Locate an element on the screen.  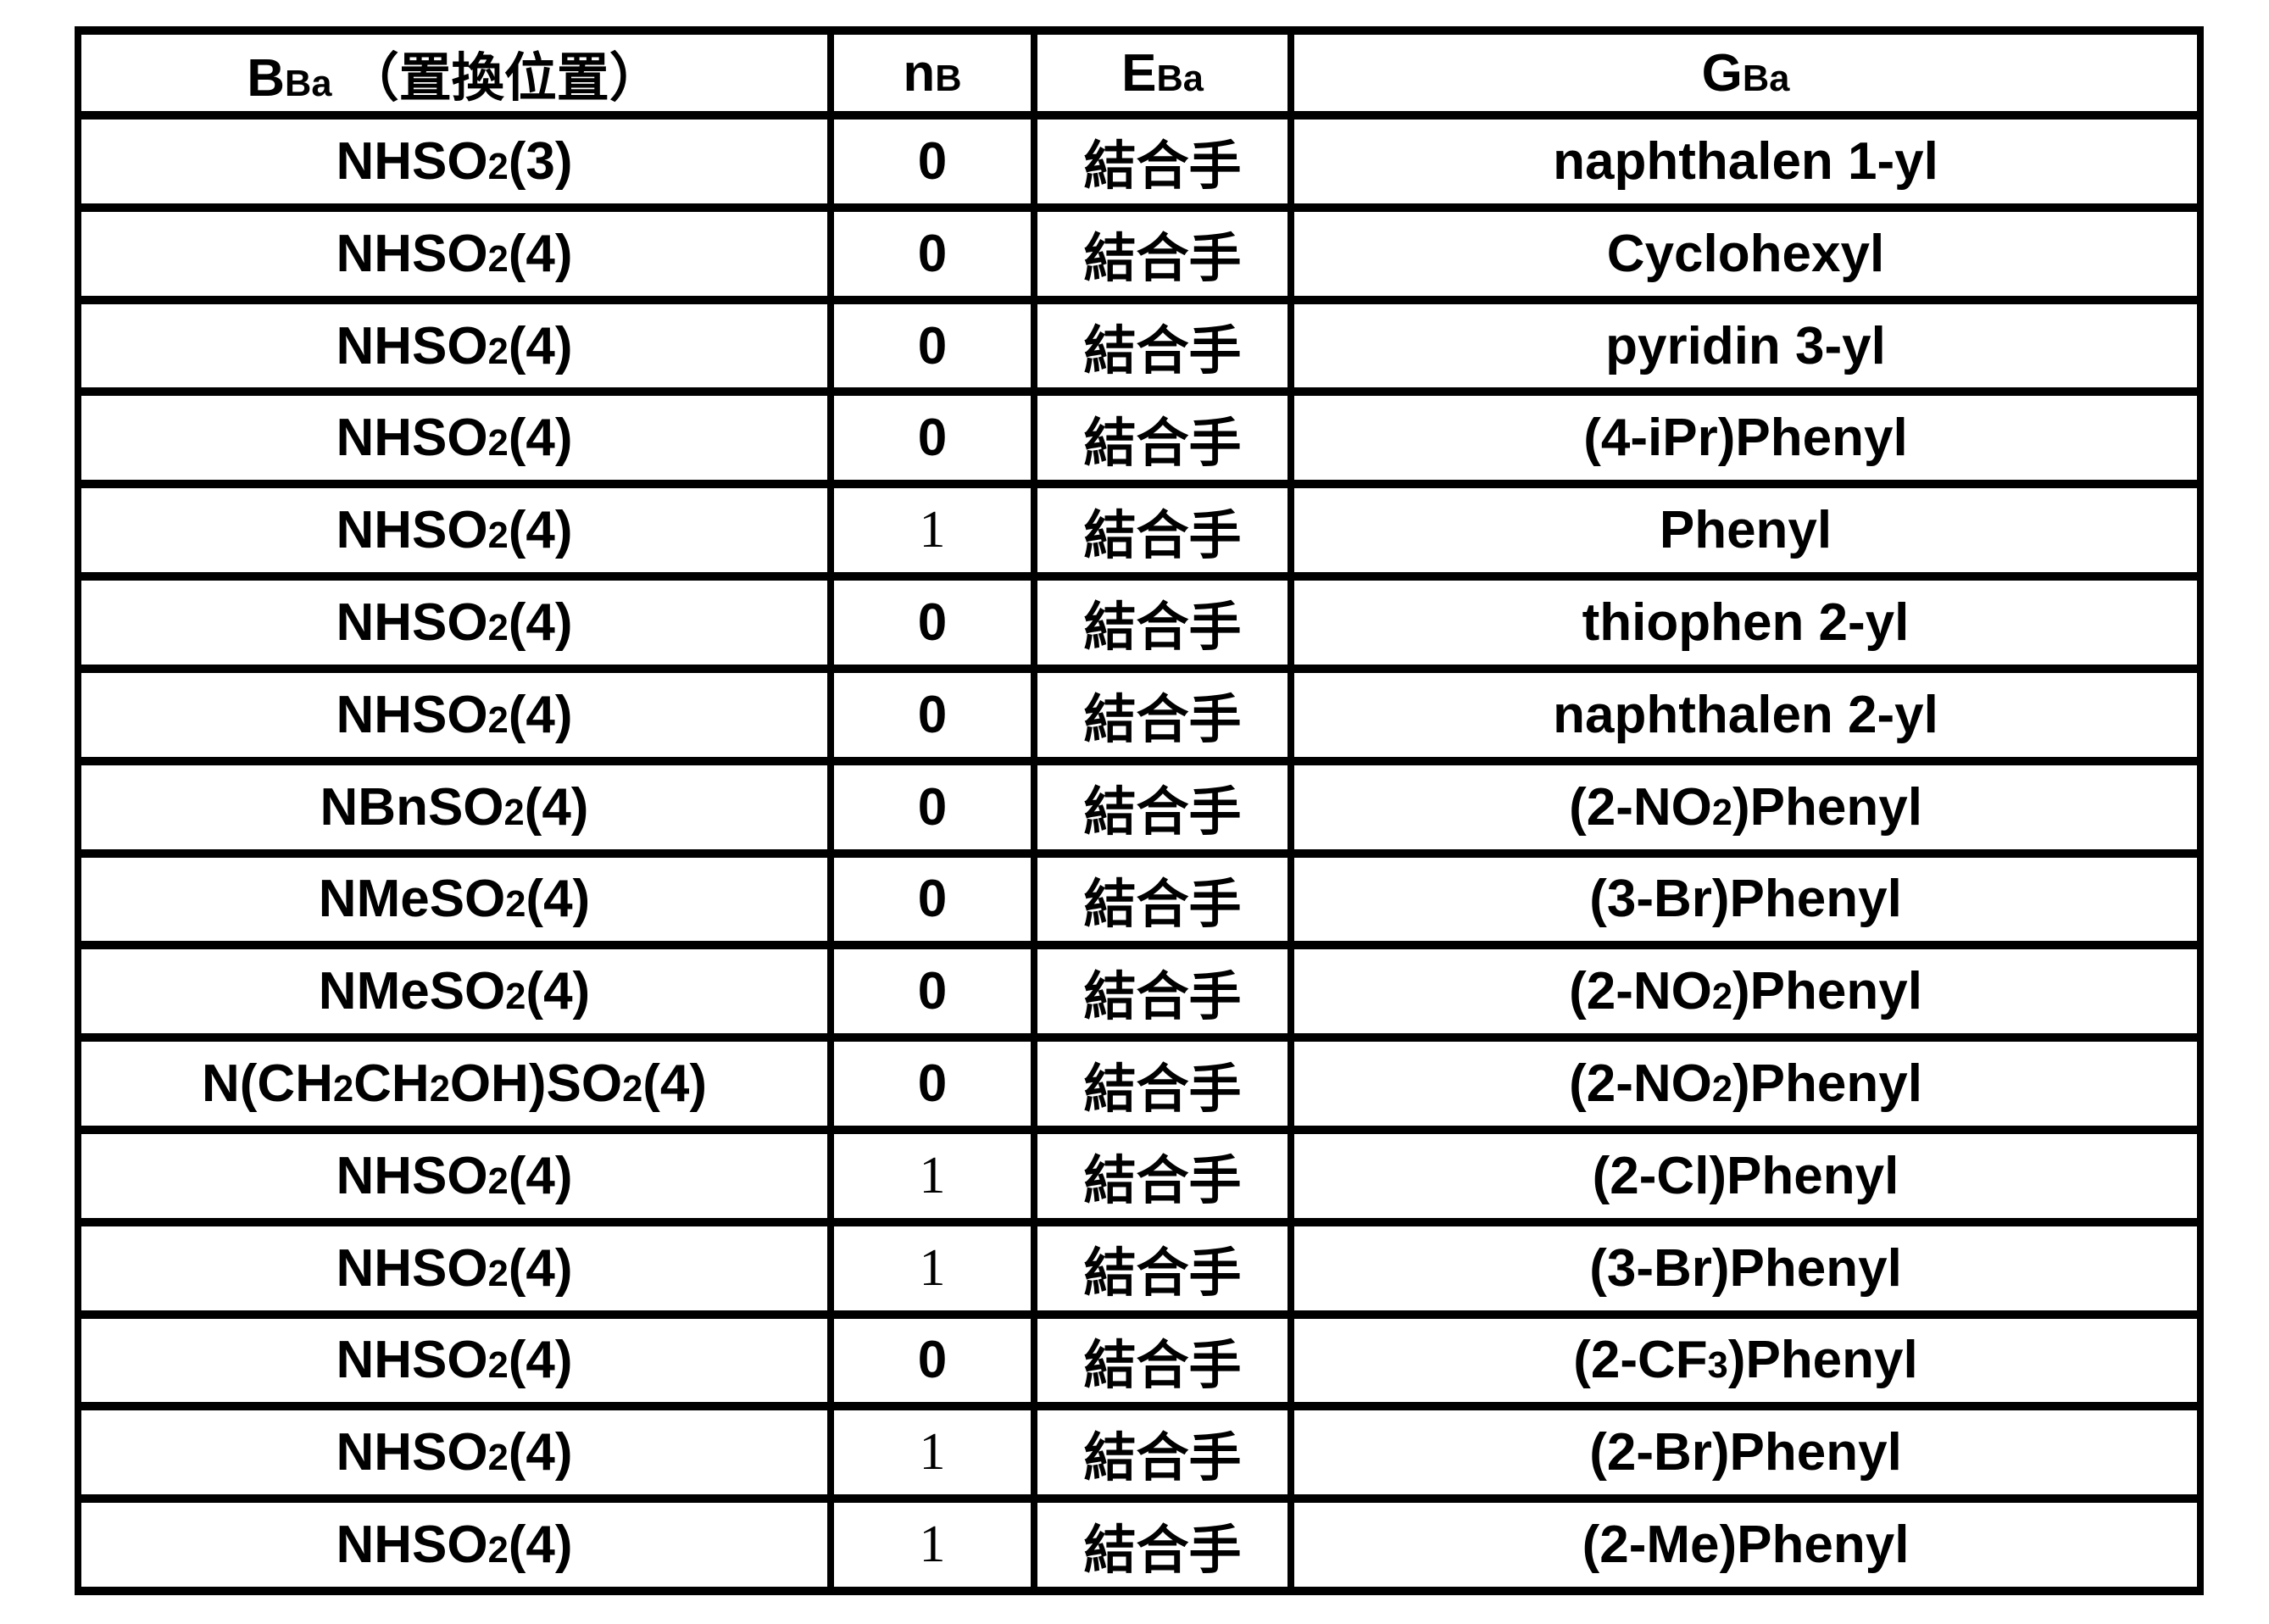
table-row: NBnSO2(4) 0 結合手 (2-NO2)Phenyl is located at coordinates (1139, 807).